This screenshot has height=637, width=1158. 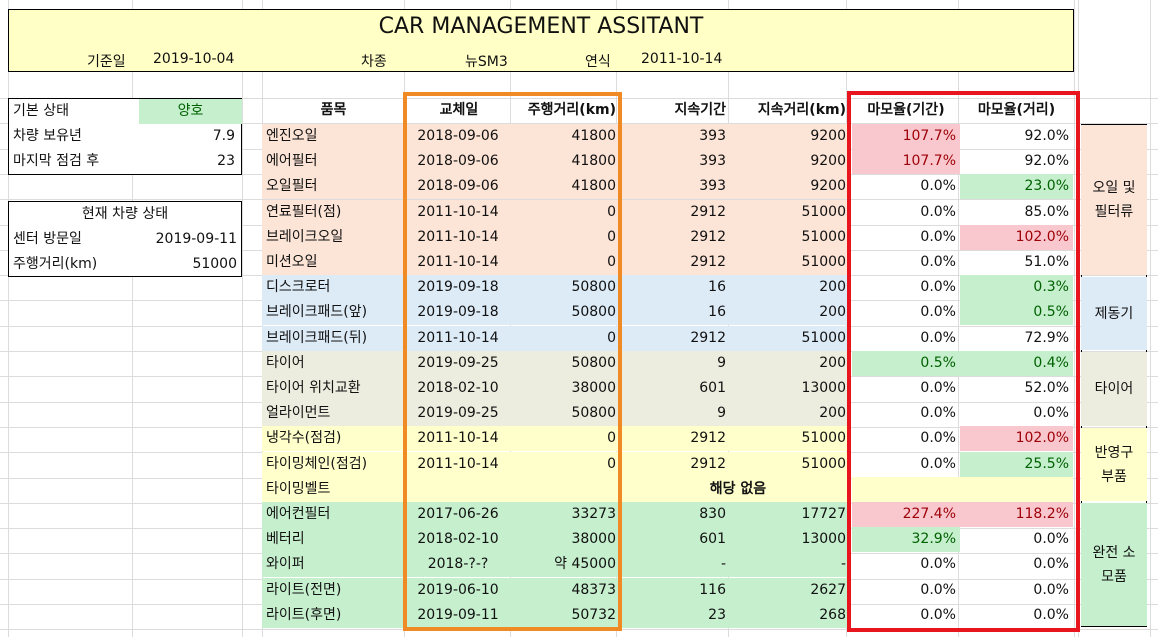 I want to click on cell-item: 냉각수(점검), so click(x=304, y=438).